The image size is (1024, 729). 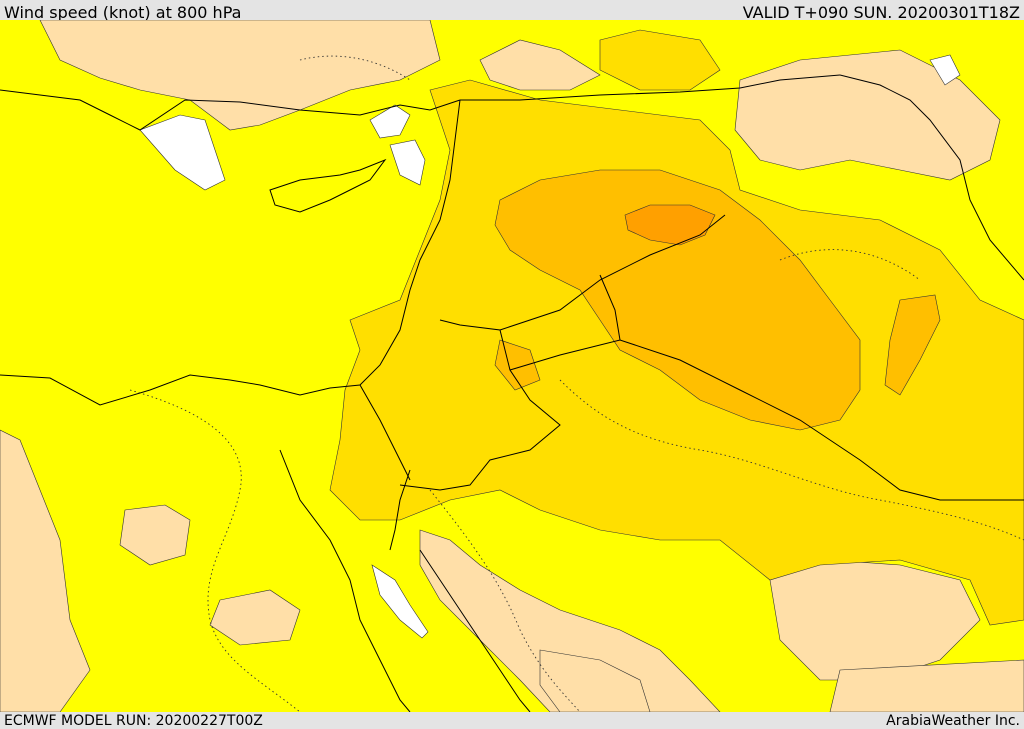 I want to click on field-lowest-saudi-west, so click(x=570, y=620).